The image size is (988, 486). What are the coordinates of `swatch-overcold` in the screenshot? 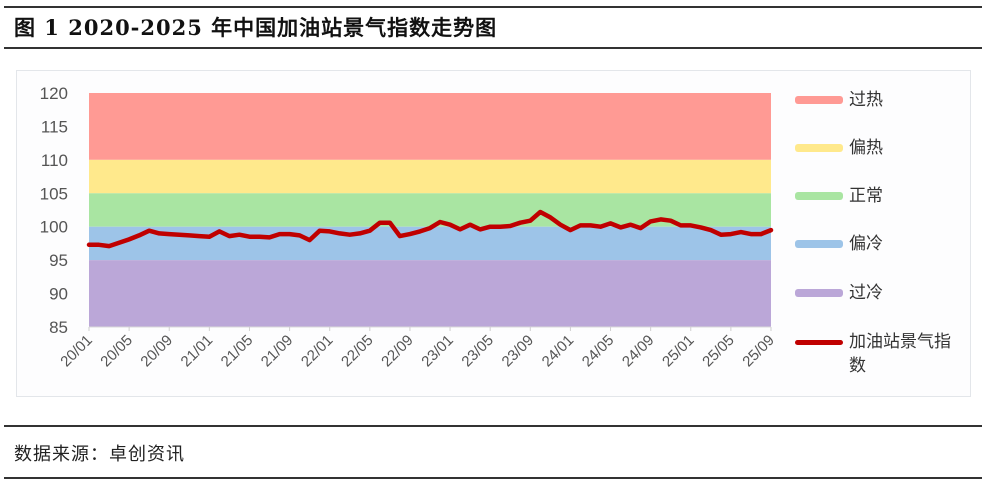 It's located at (819, 293).